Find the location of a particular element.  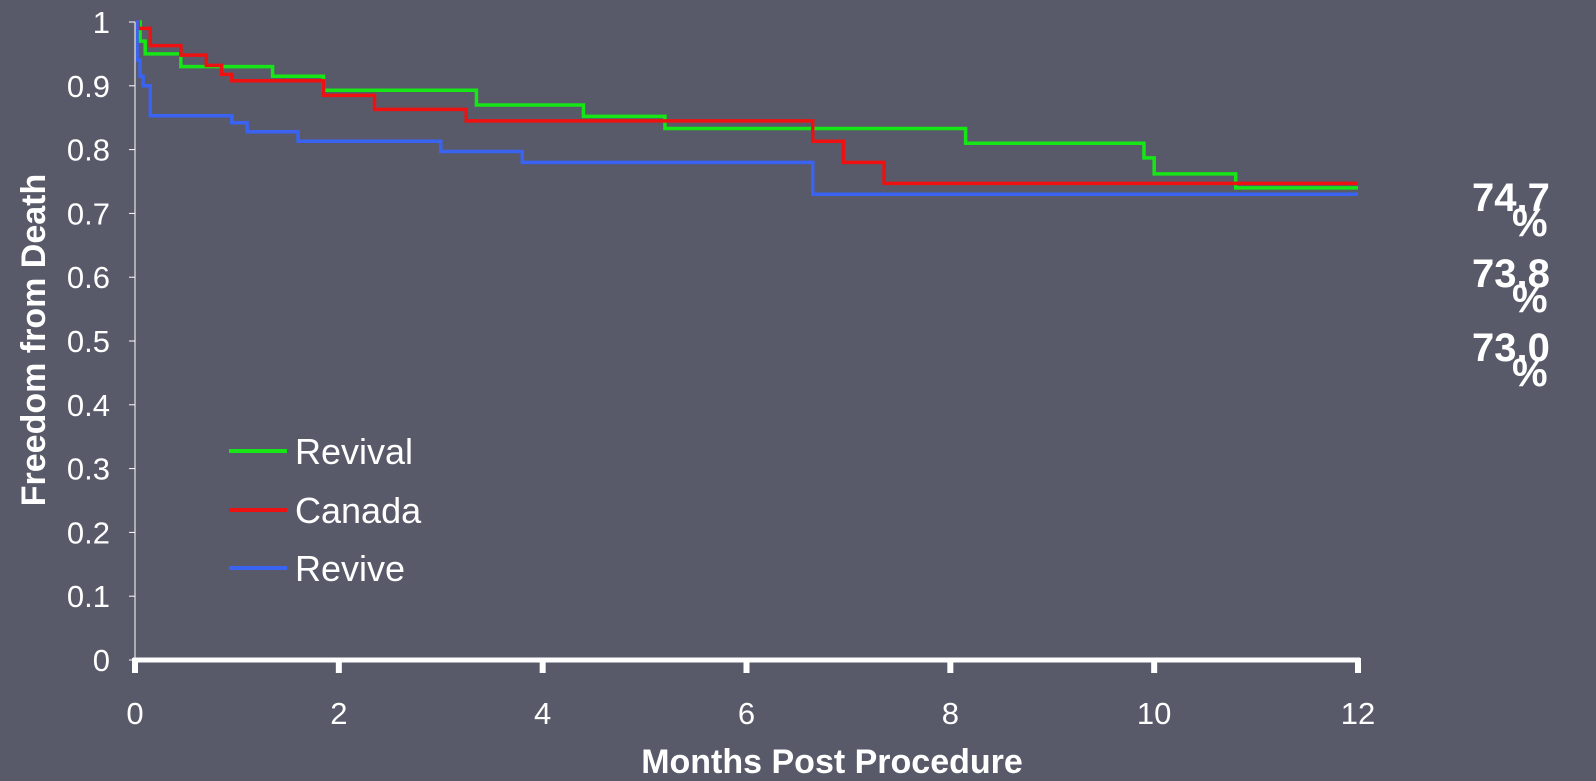

y-tick-label: 0.6 is located at coordinates (88, 277).